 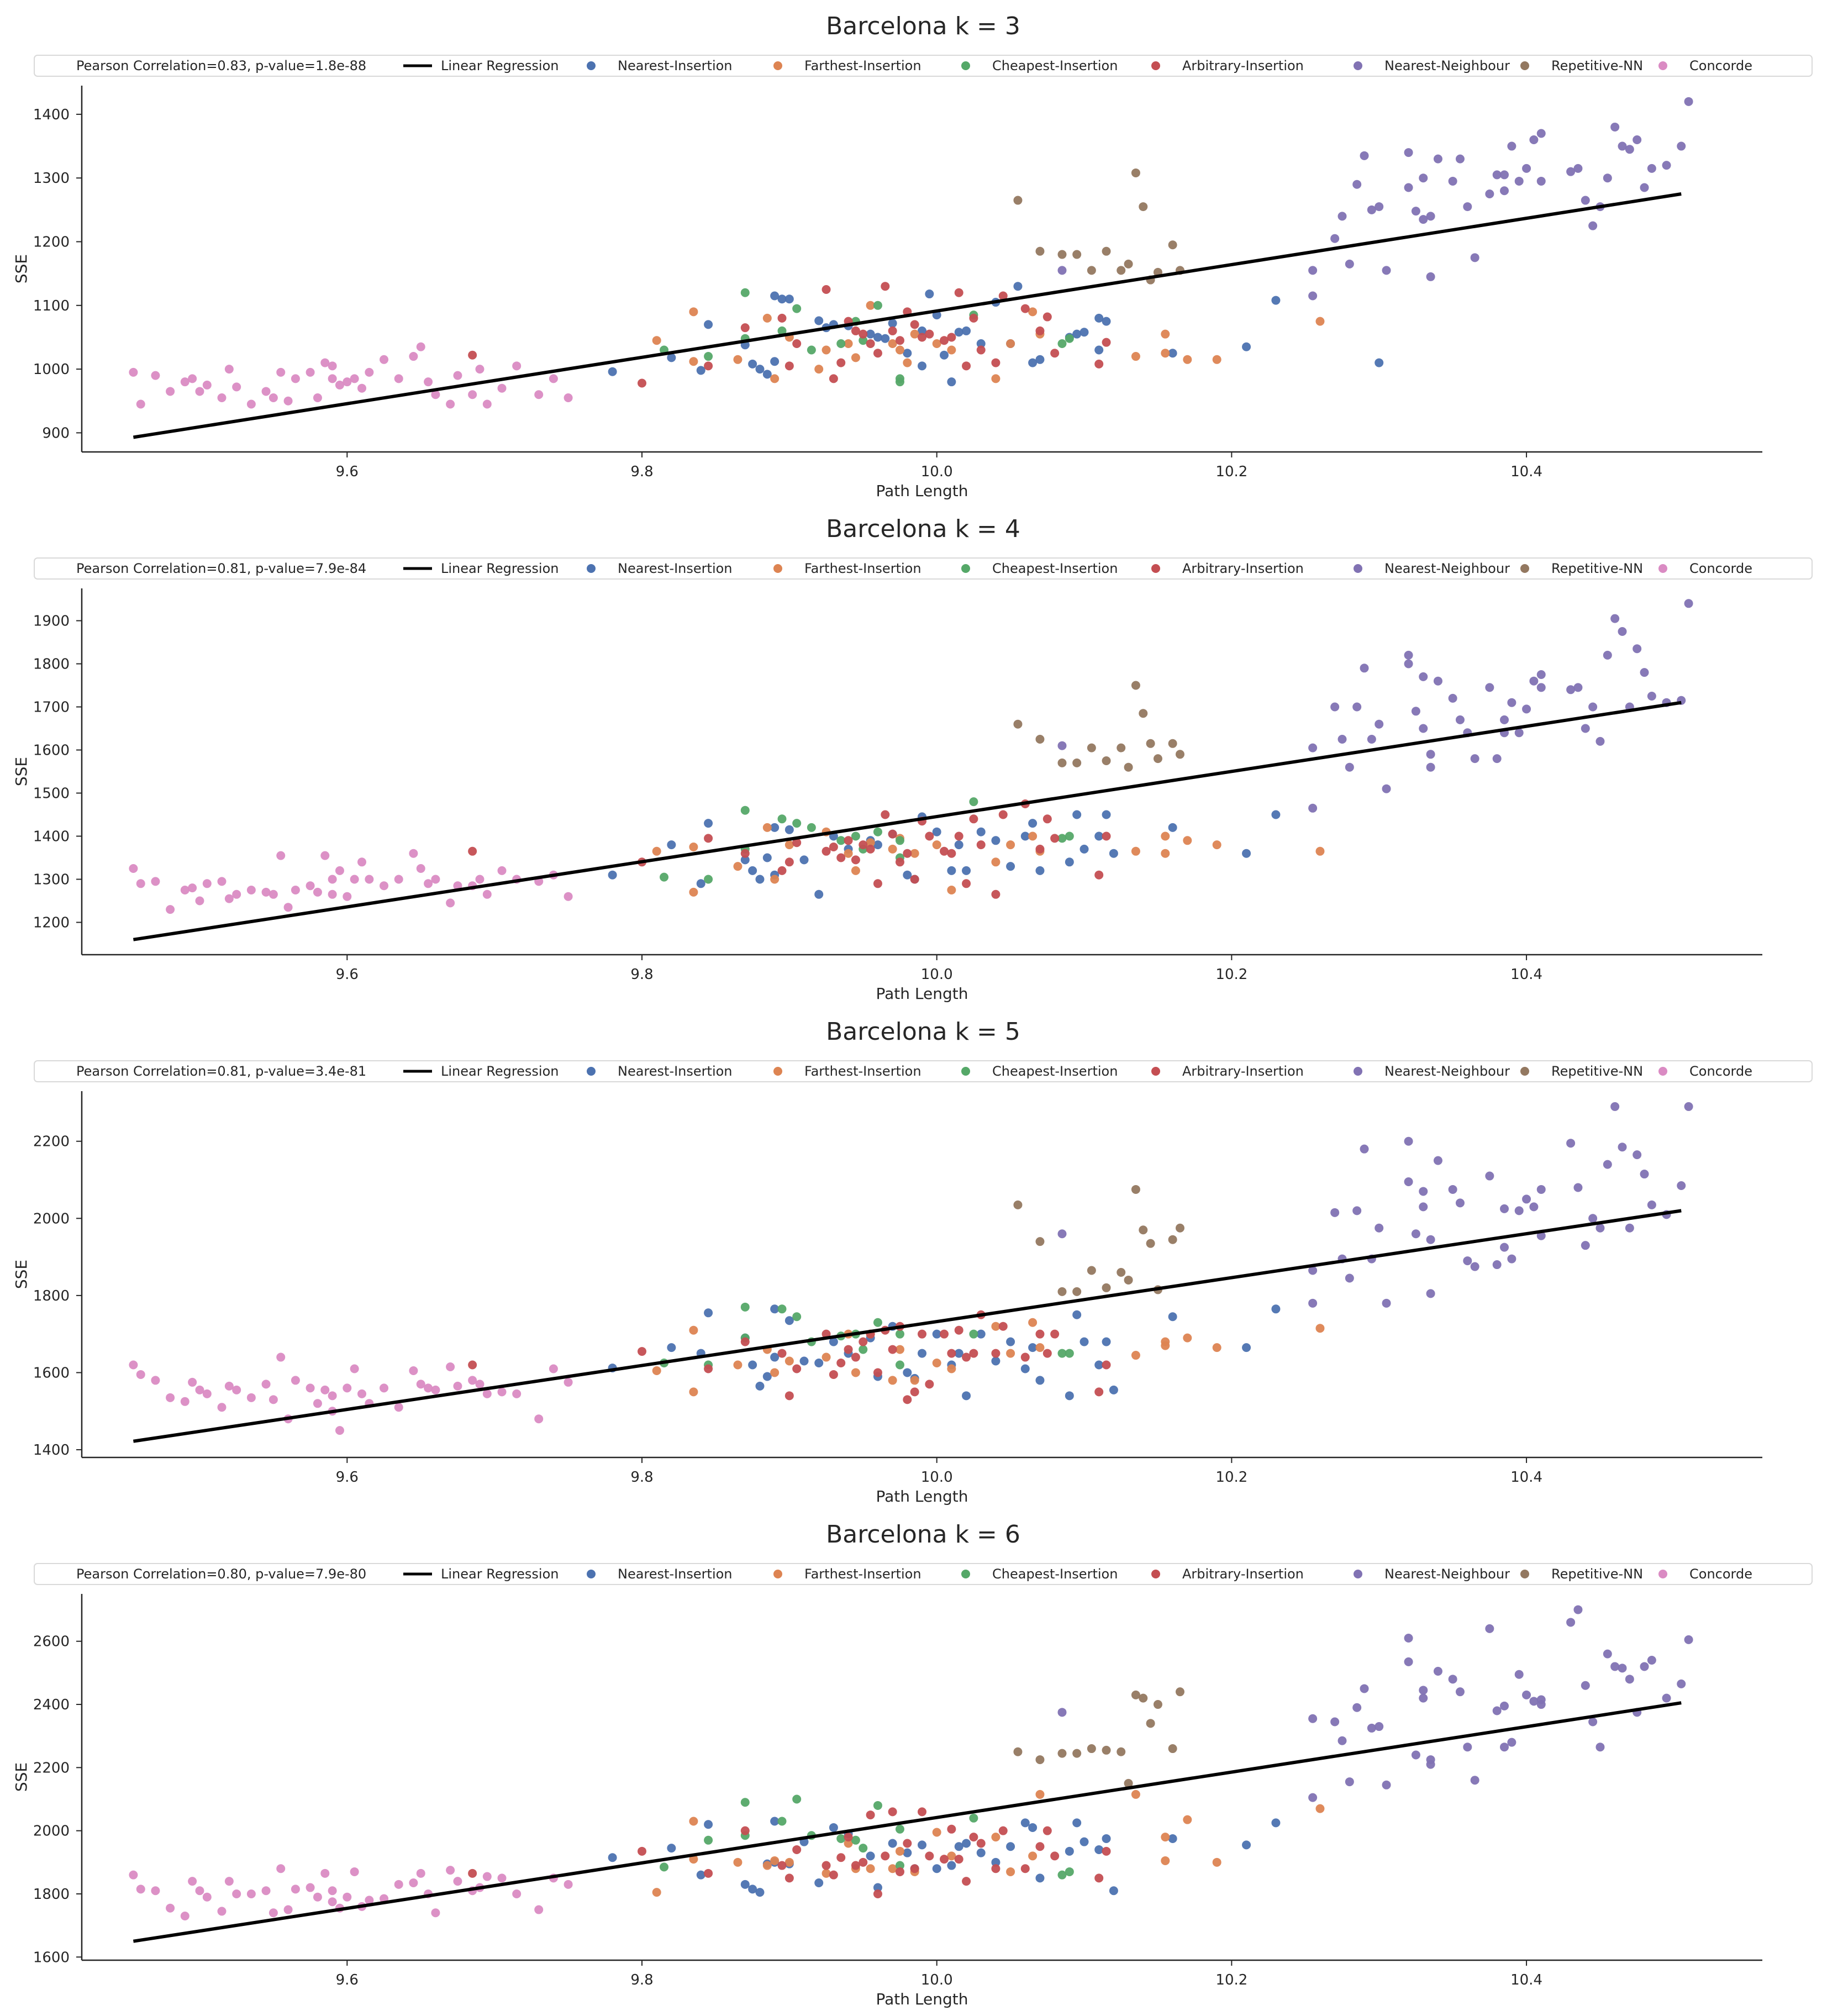 I want to click on series-repetitive-nn, so click(x=1098, y=1737).